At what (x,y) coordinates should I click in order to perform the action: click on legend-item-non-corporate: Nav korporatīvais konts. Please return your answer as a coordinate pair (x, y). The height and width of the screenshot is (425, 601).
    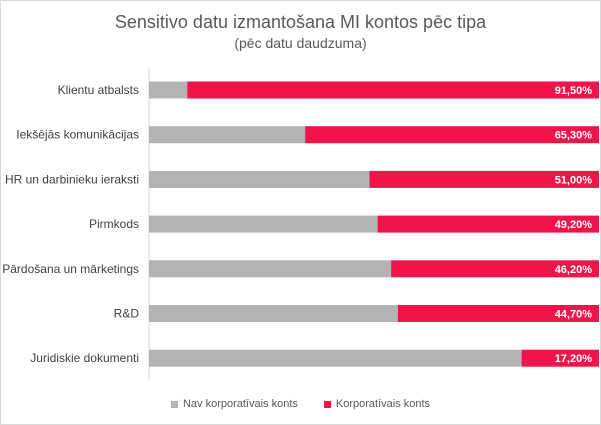
    Looking at the image, I should click on (234, 404).